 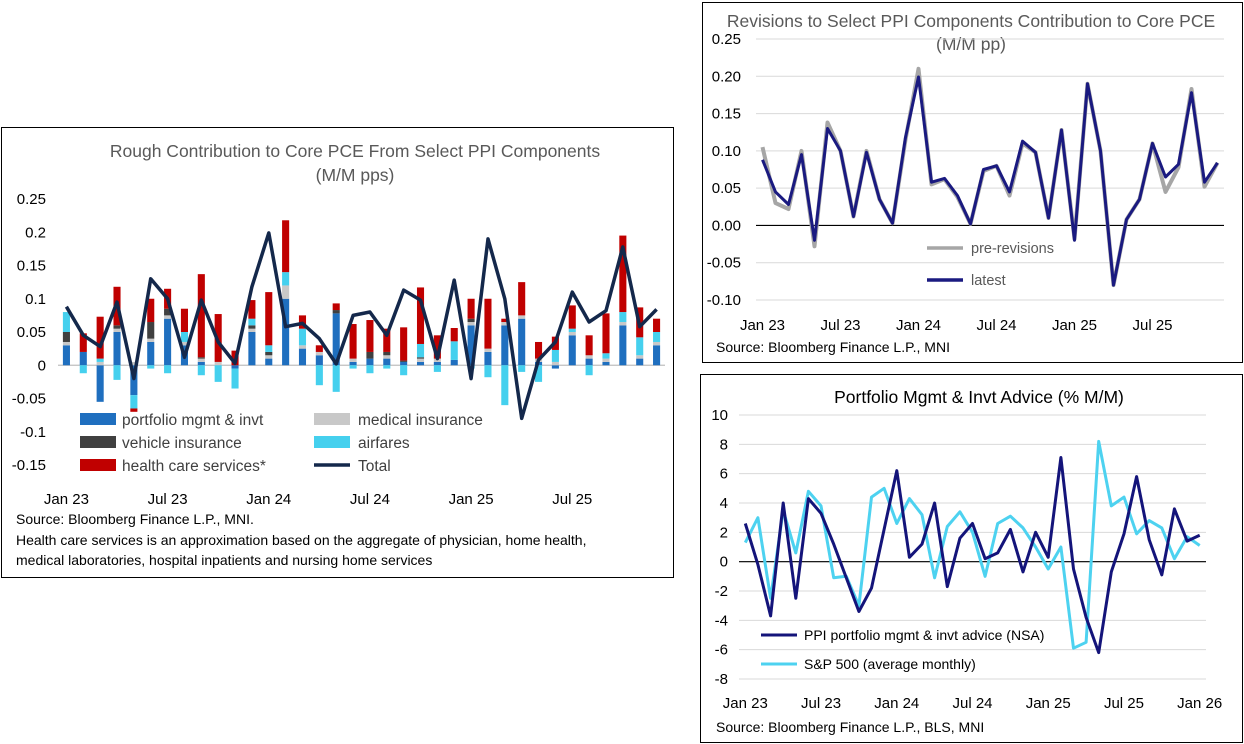 I want to click on chart2-ytick: 0.05, so click(x=726, y=188).